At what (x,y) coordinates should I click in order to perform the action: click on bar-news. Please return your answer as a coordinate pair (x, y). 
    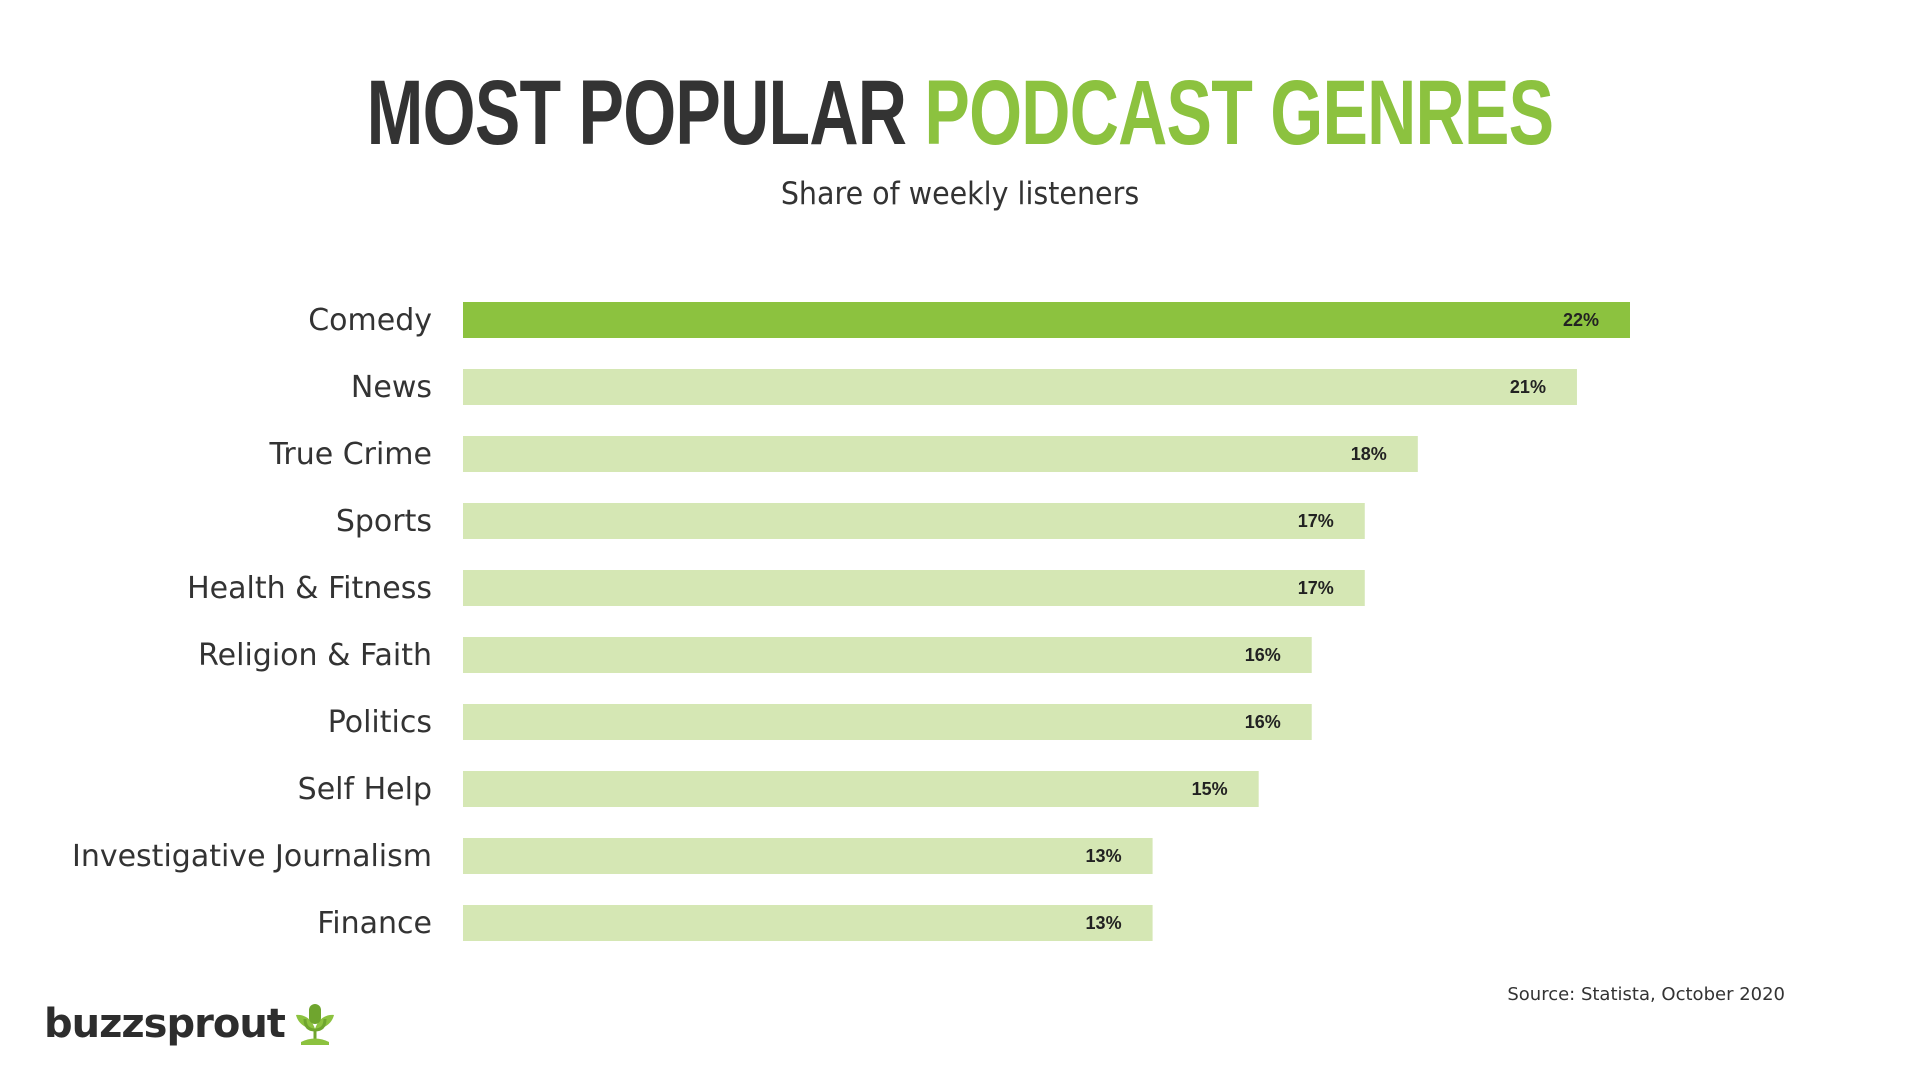
    Looking at the image, I should click on (1020, 387).